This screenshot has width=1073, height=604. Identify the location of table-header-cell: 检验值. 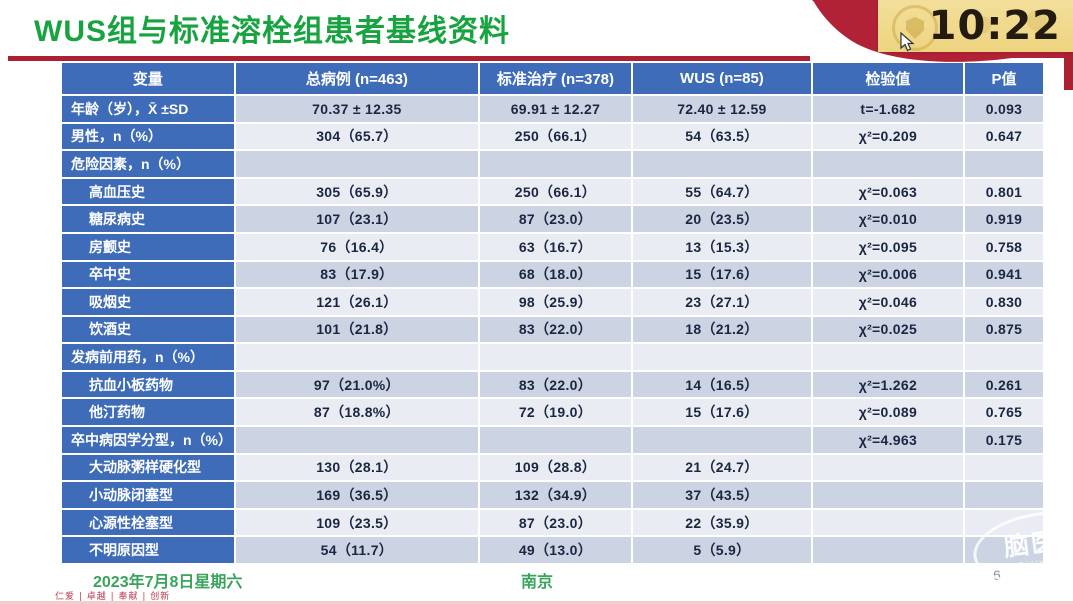
(887, 78).